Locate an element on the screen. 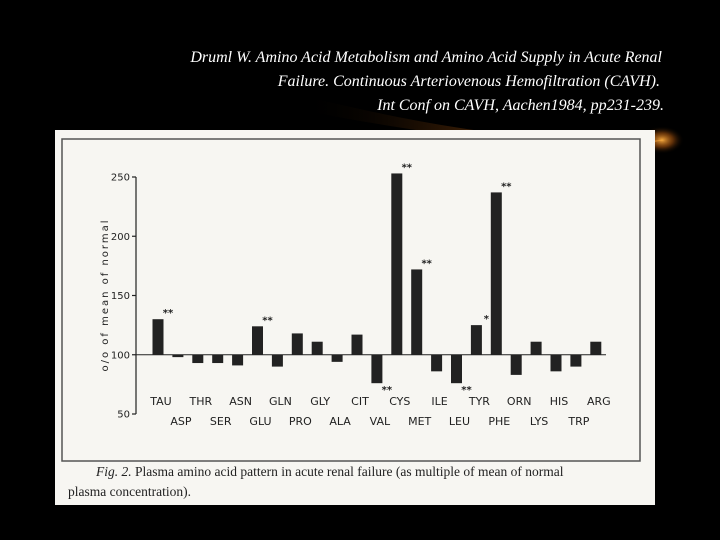 The width and height of the screenshot is (720, 540). x-tick-label: ARG is located at coordinates (599, 401).